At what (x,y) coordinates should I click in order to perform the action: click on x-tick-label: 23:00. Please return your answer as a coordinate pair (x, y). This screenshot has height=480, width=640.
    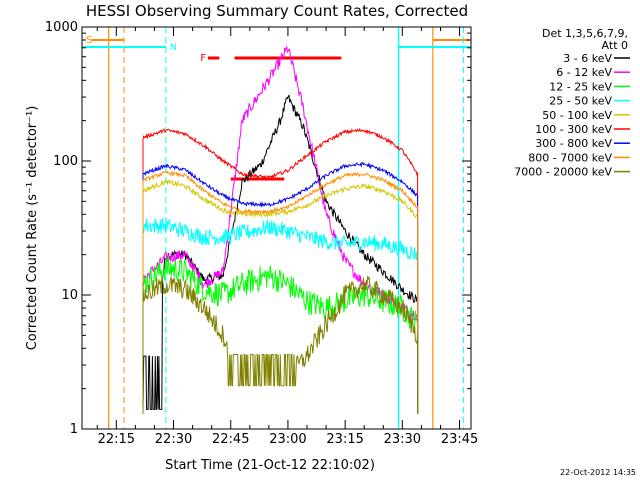
    Looking at the image, I should click on (287, 439).